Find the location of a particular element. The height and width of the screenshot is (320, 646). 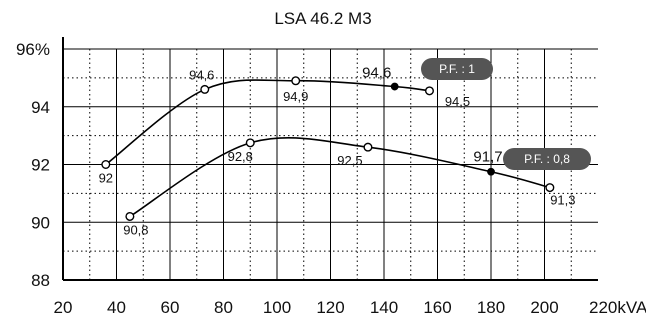

data-label: 90,8 is located at coordinates (135, 229).